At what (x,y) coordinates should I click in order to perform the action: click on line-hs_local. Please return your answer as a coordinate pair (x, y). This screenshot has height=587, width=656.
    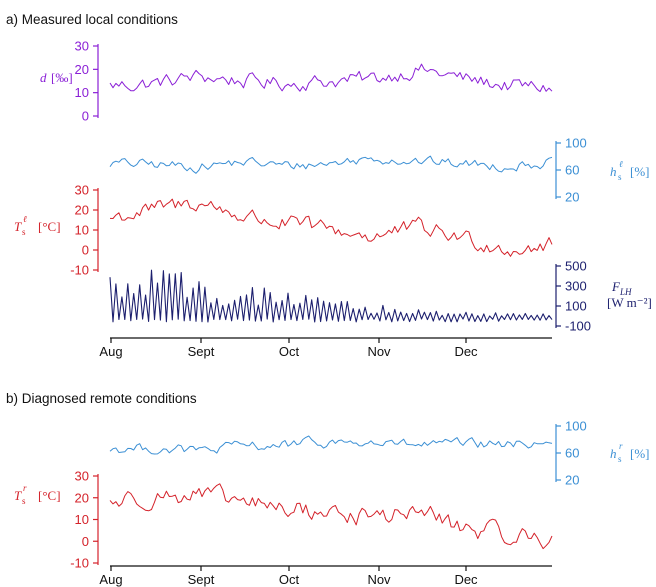
    Looking at the image, I should click on (331, 164).